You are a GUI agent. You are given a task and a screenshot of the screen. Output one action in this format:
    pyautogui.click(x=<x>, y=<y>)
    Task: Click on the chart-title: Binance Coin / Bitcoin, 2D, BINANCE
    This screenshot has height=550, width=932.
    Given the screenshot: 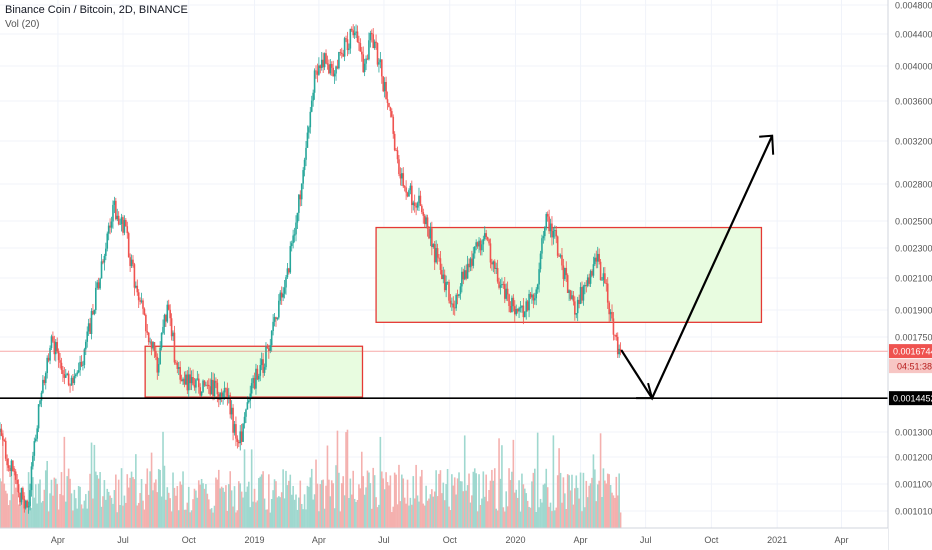 What is the action you would take?
    pyautogui.click(x=96, y=10)
    